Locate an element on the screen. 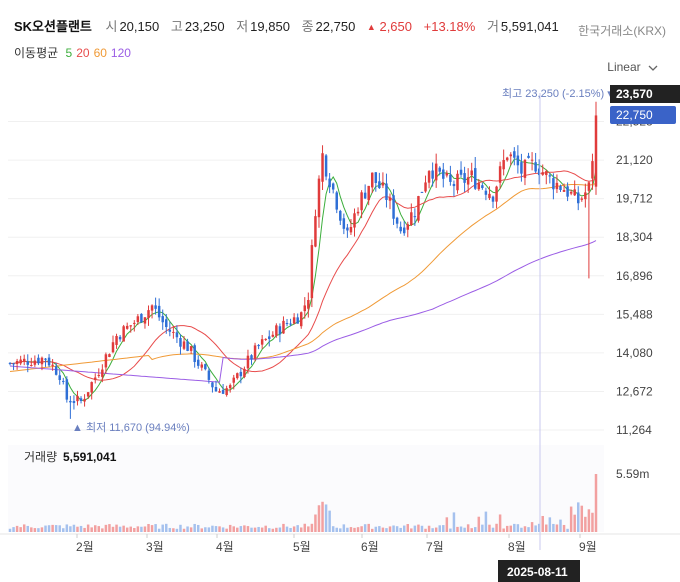  close-label: 종 is located at coordinates (307, 26).